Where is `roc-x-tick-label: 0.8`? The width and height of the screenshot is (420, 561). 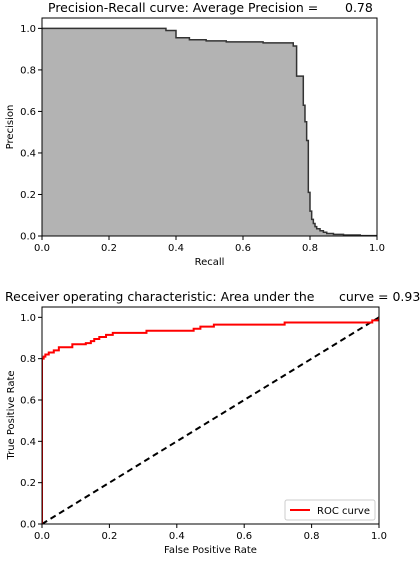 roc-x-tick-label: 0.8 is located at coordinates (312, 536).